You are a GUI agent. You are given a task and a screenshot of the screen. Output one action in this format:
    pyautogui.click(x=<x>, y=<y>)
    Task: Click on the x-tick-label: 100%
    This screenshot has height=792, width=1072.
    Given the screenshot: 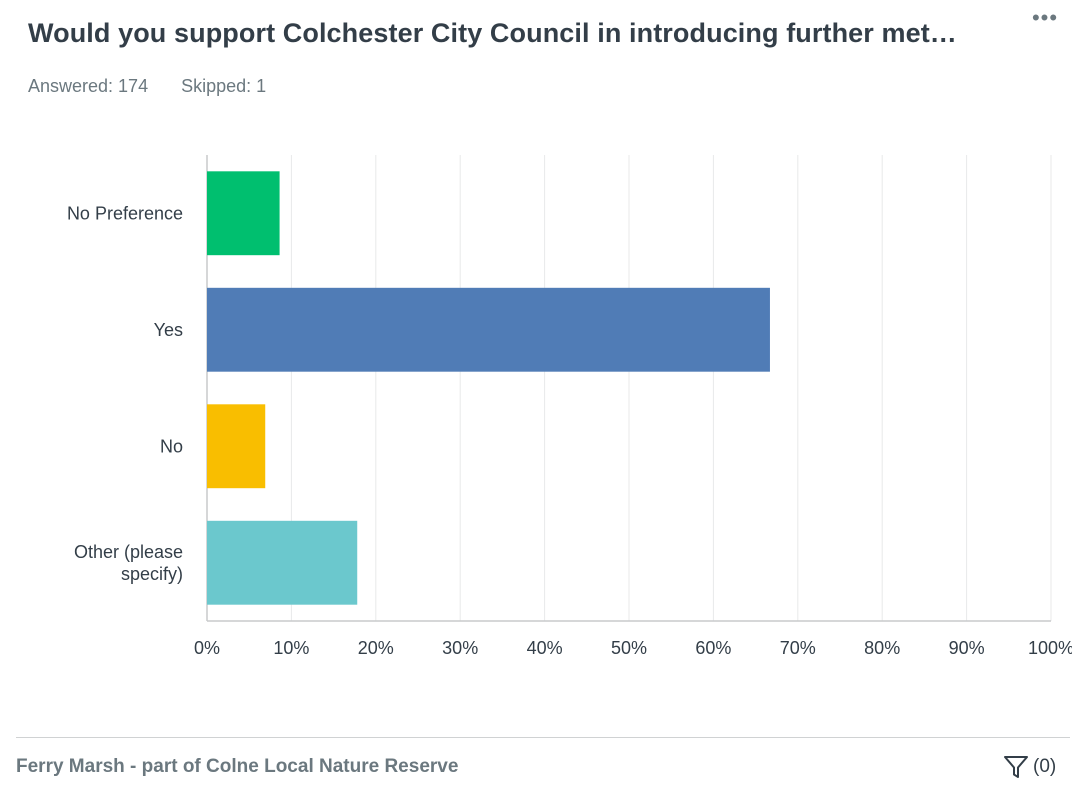 What is the action you would take?
    pyautogui.click(x=1050, y=648)
    